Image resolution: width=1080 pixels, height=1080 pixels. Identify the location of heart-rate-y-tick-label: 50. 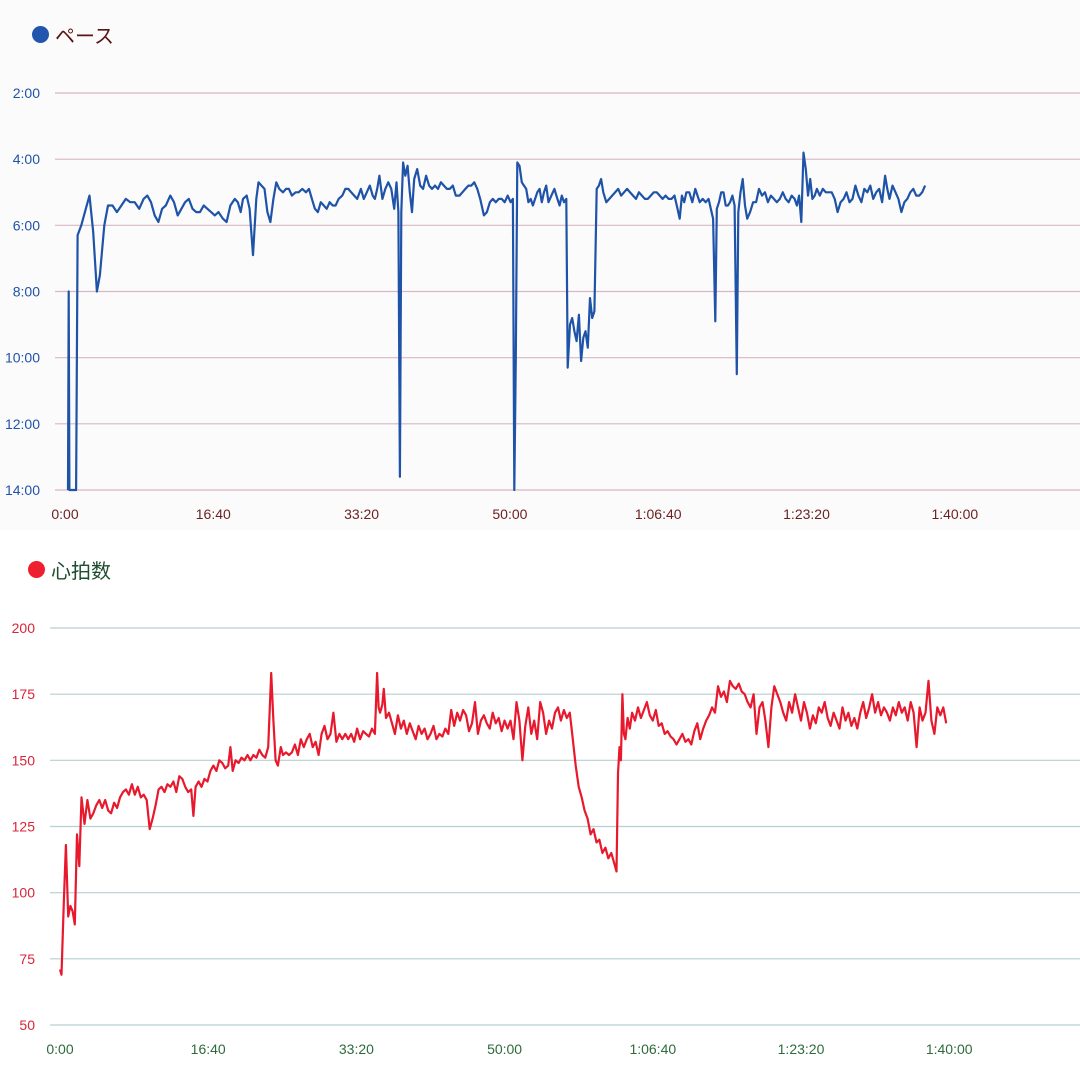
(27, 1025).